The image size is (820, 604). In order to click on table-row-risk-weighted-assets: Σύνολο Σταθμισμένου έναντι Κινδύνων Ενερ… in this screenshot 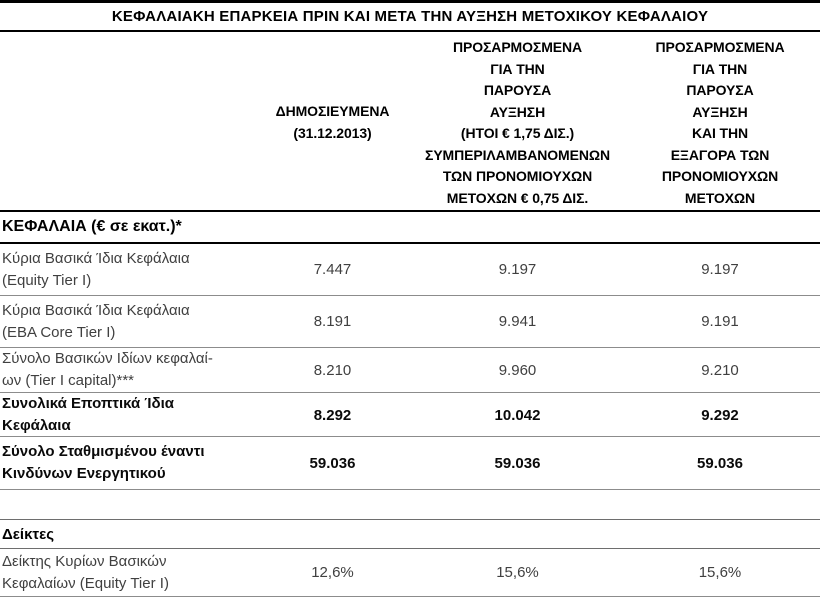, I will do `click(410, 463)`.